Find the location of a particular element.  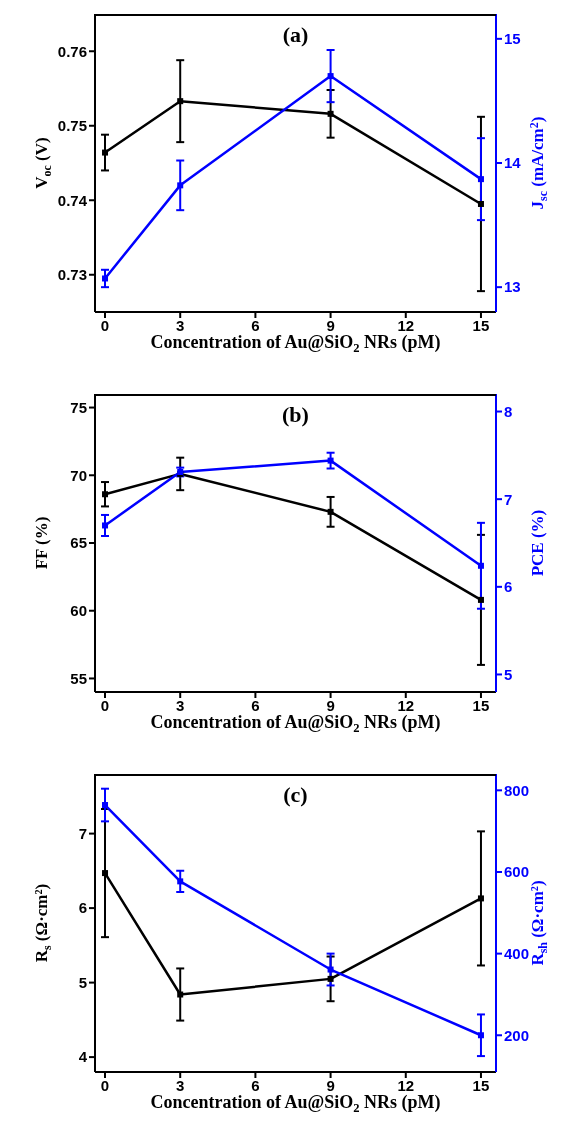

y2-tick-label: 200 is located at coordinates (517, 1035).